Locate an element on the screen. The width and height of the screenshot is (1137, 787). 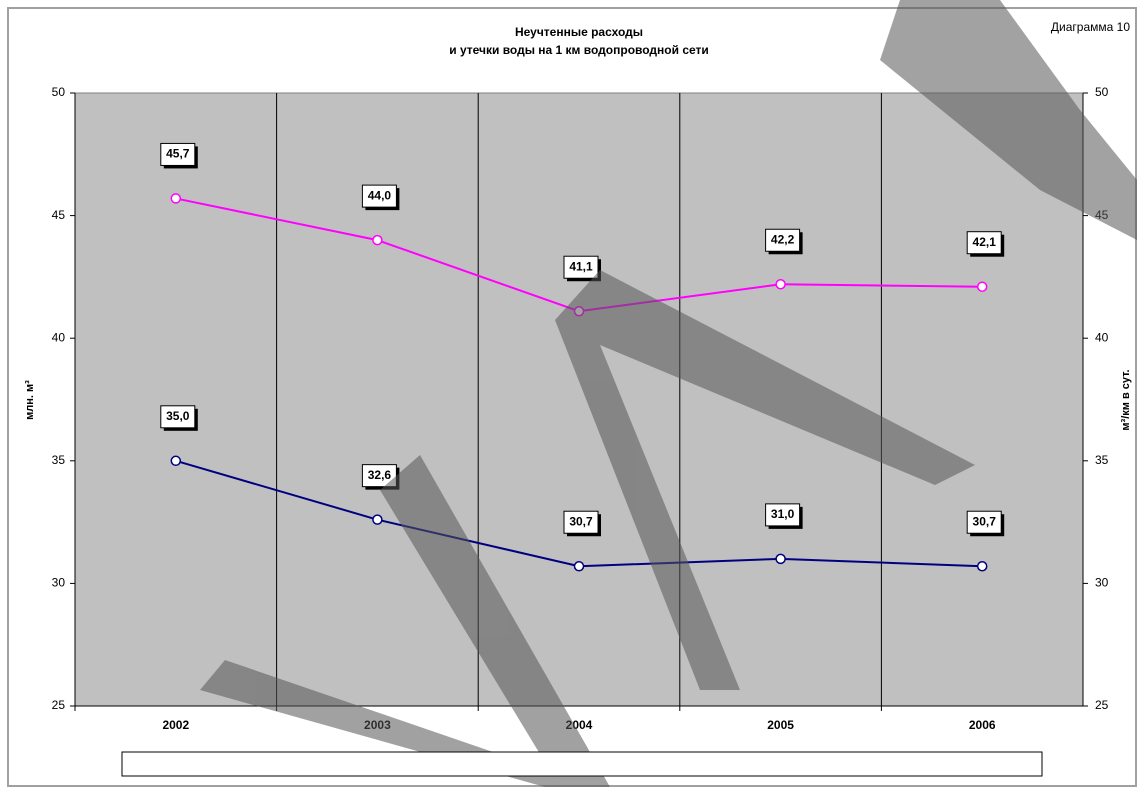
value-label: 42,1 is located at coordinates (985, 242).